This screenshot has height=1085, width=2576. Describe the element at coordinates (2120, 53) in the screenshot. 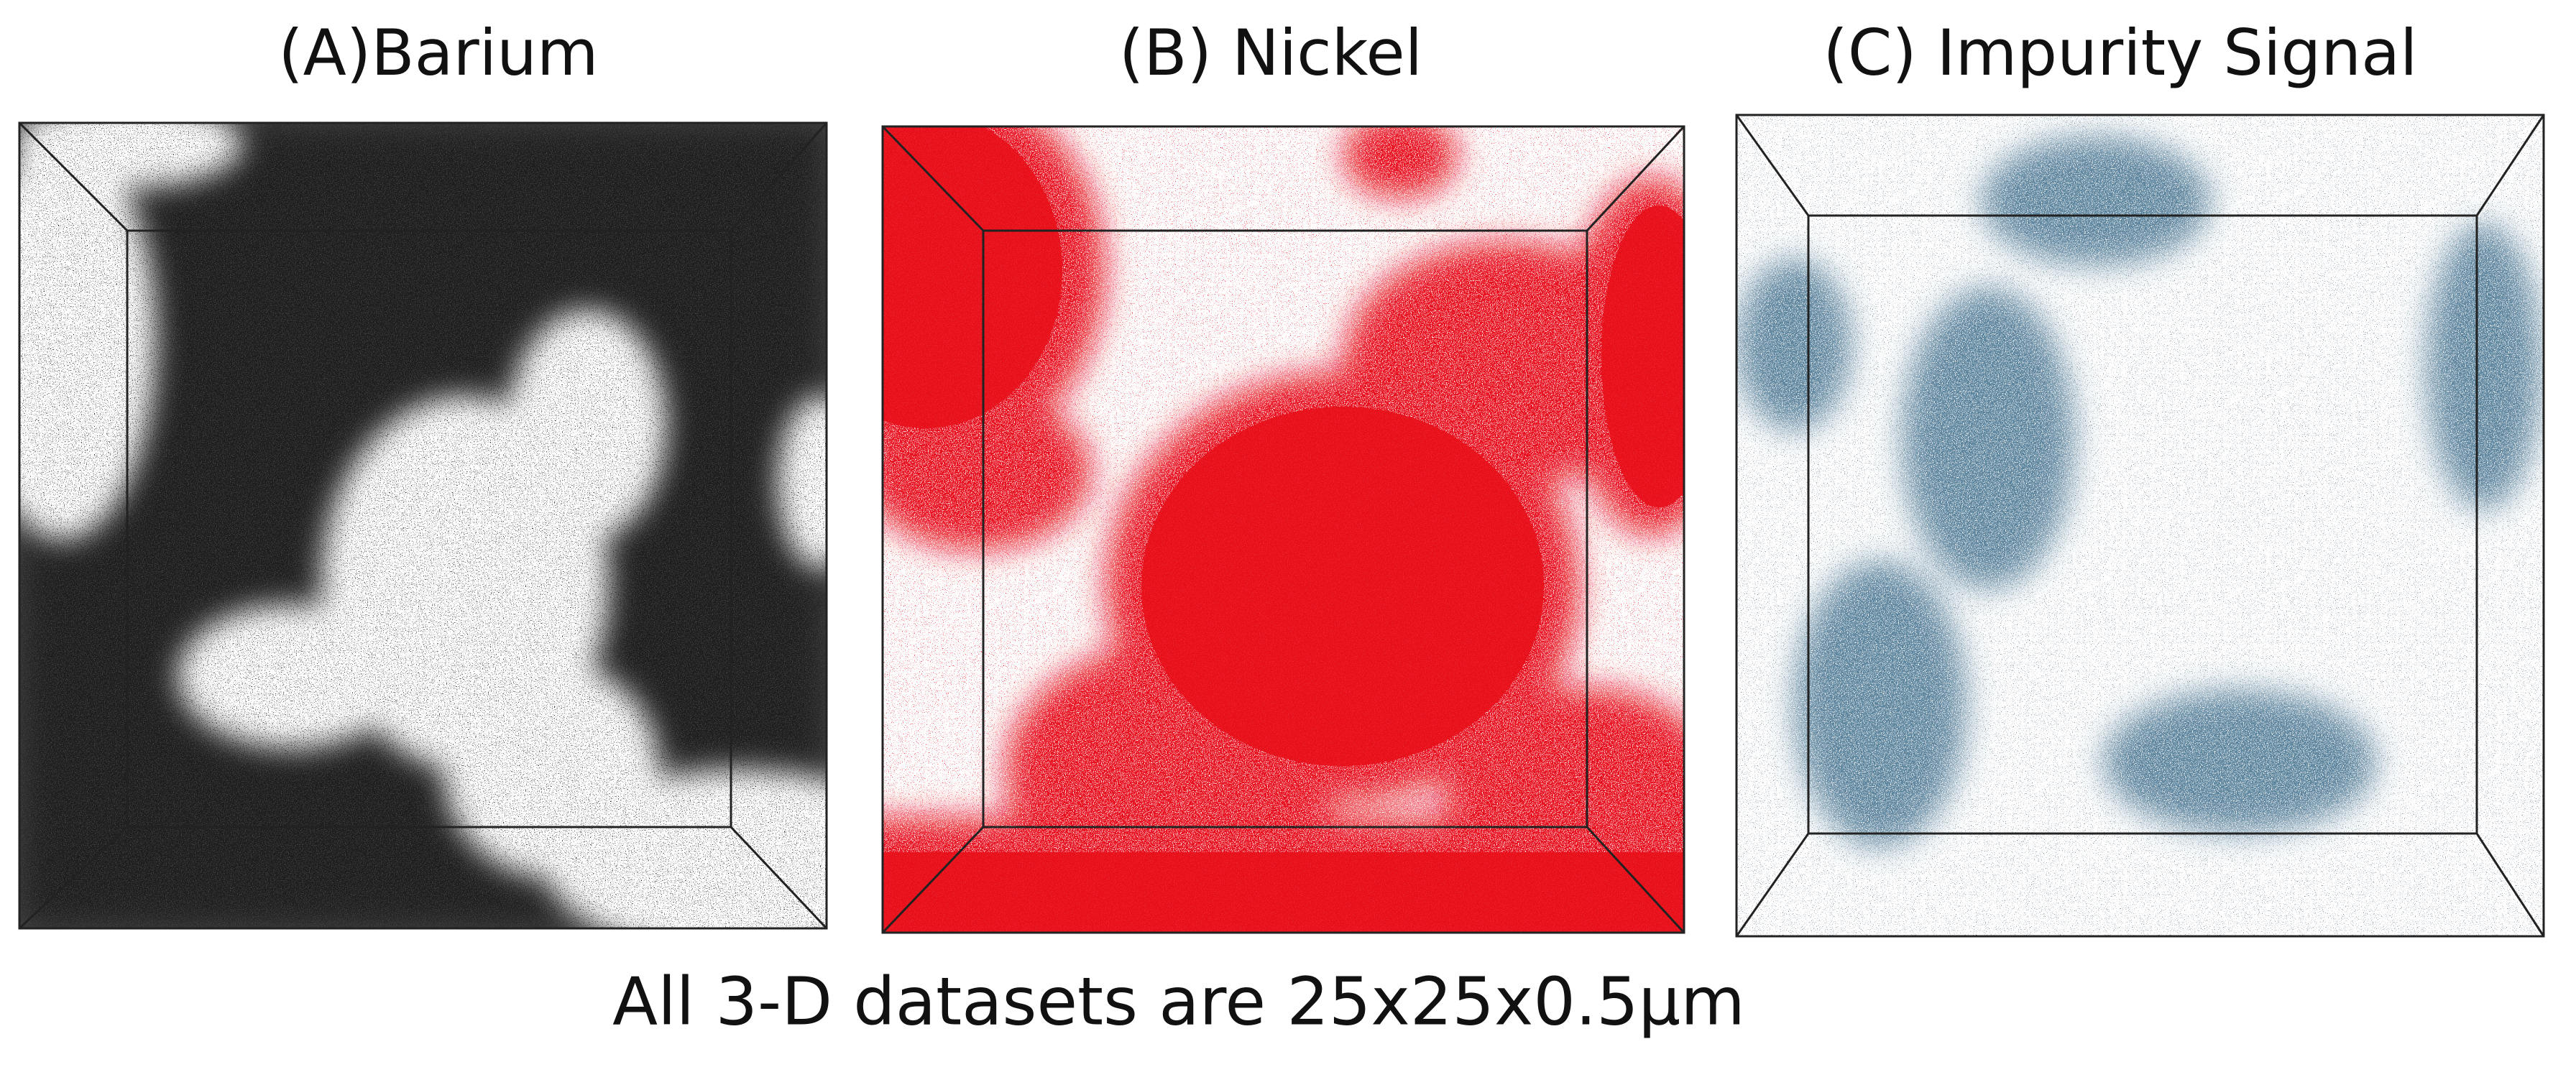

I see `panel-title: (C) Impurity Signal` at that location.